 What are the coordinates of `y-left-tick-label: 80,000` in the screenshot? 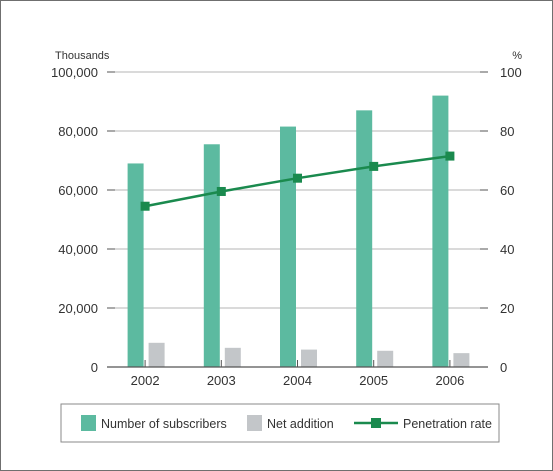 It's located at (78, 131).